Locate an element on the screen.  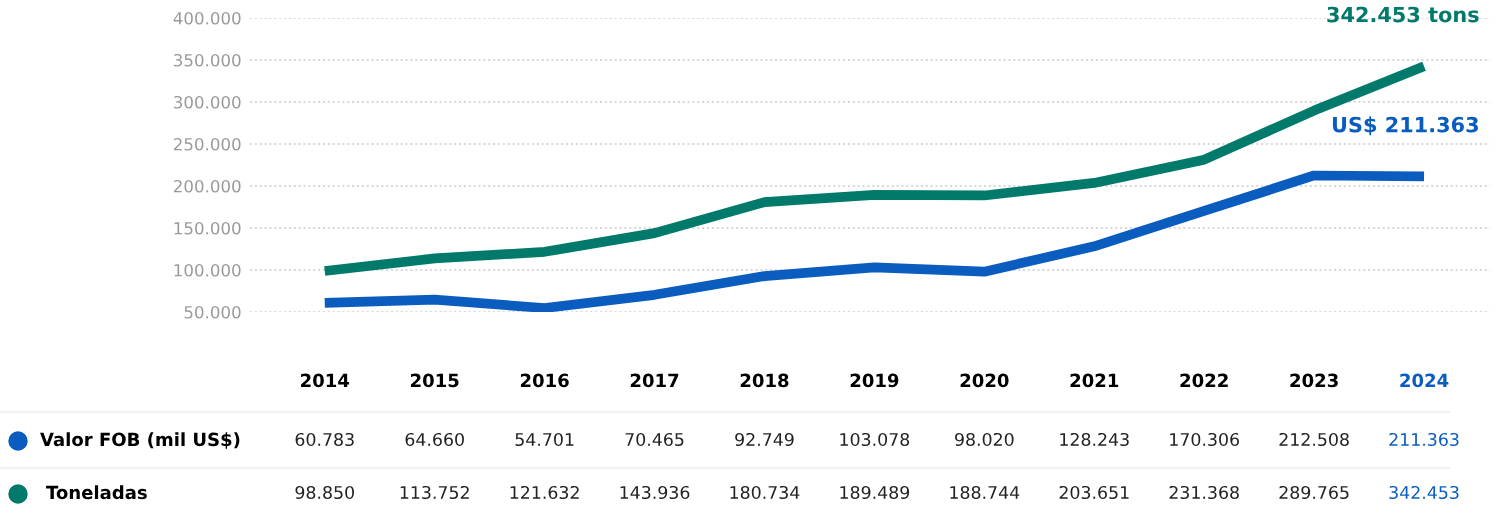
x-tick-label: 2021 is located at coordinates (1094, 380).